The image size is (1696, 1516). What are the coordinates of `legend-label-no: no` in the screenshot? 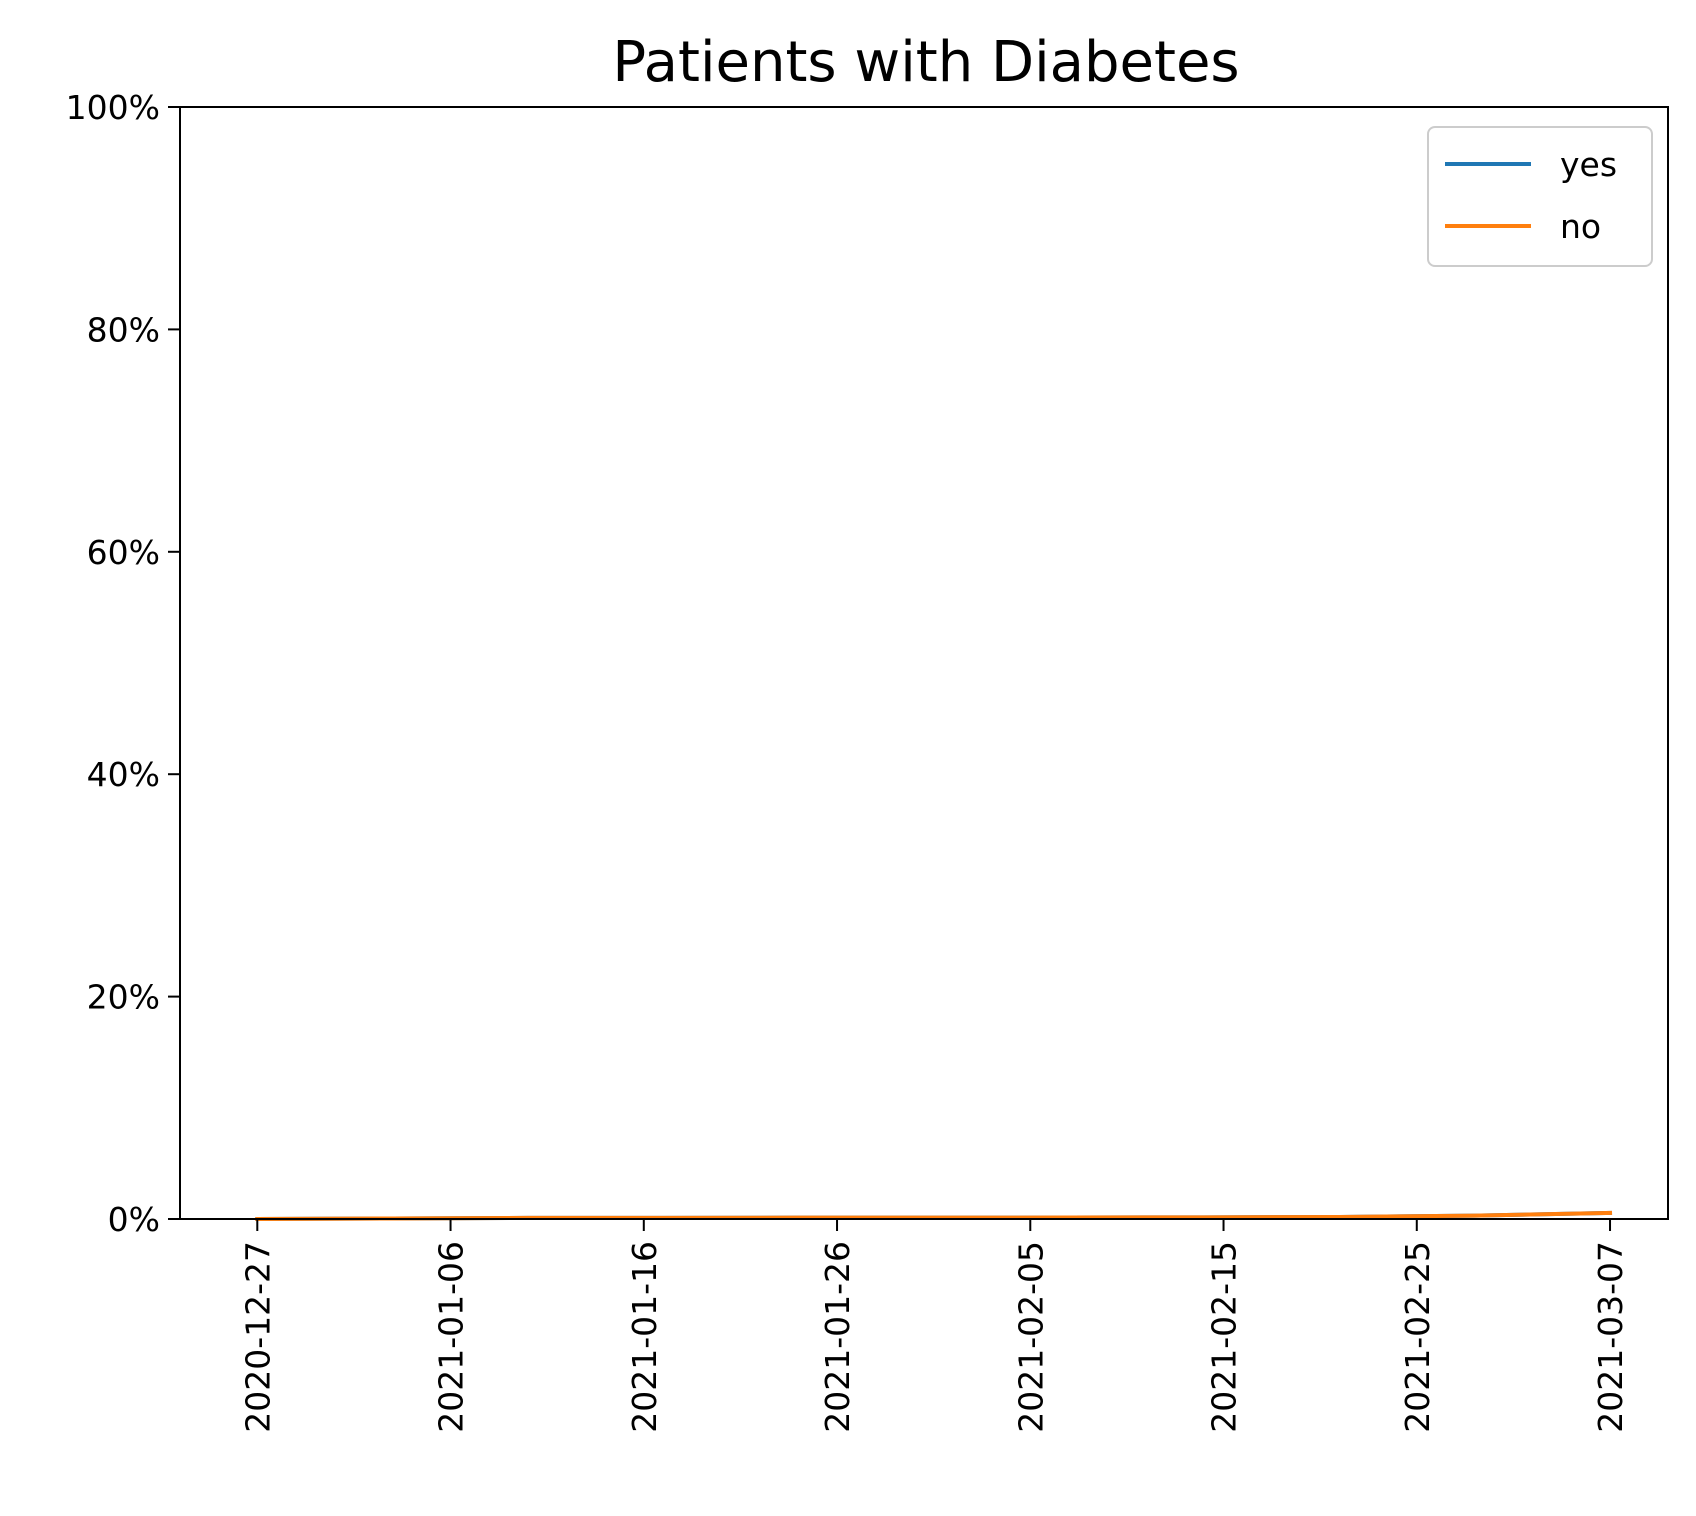 It's located at (1580, 226).